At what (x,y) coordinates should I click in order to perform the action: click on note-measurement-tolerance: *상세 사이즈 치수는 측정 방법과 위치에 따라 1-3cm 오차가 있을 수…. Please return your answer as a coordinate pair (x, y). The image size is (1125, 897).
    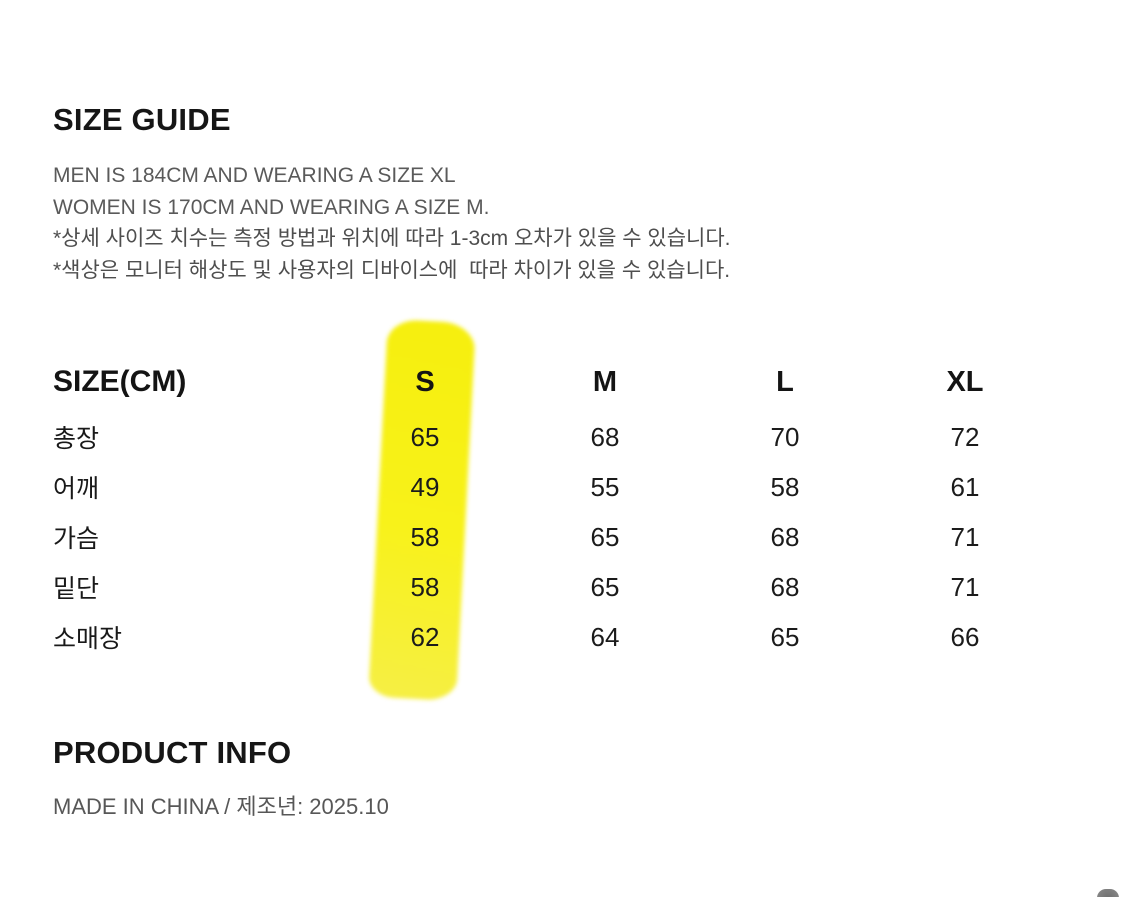
    Looking at the image, I should click on (392, 238).